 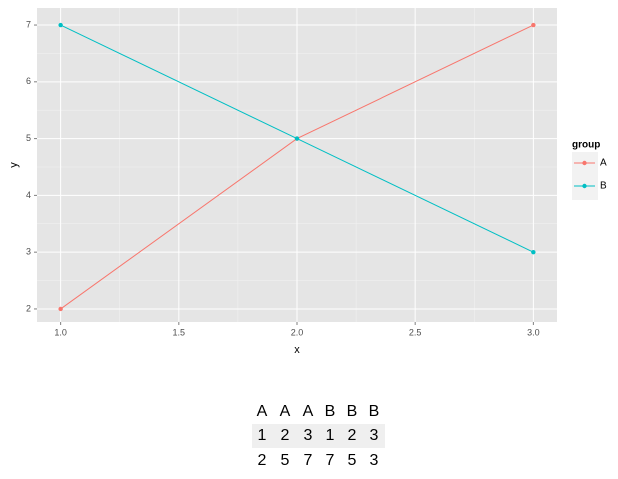 I want to click on legend-title: group, so click(x=586, y=145).